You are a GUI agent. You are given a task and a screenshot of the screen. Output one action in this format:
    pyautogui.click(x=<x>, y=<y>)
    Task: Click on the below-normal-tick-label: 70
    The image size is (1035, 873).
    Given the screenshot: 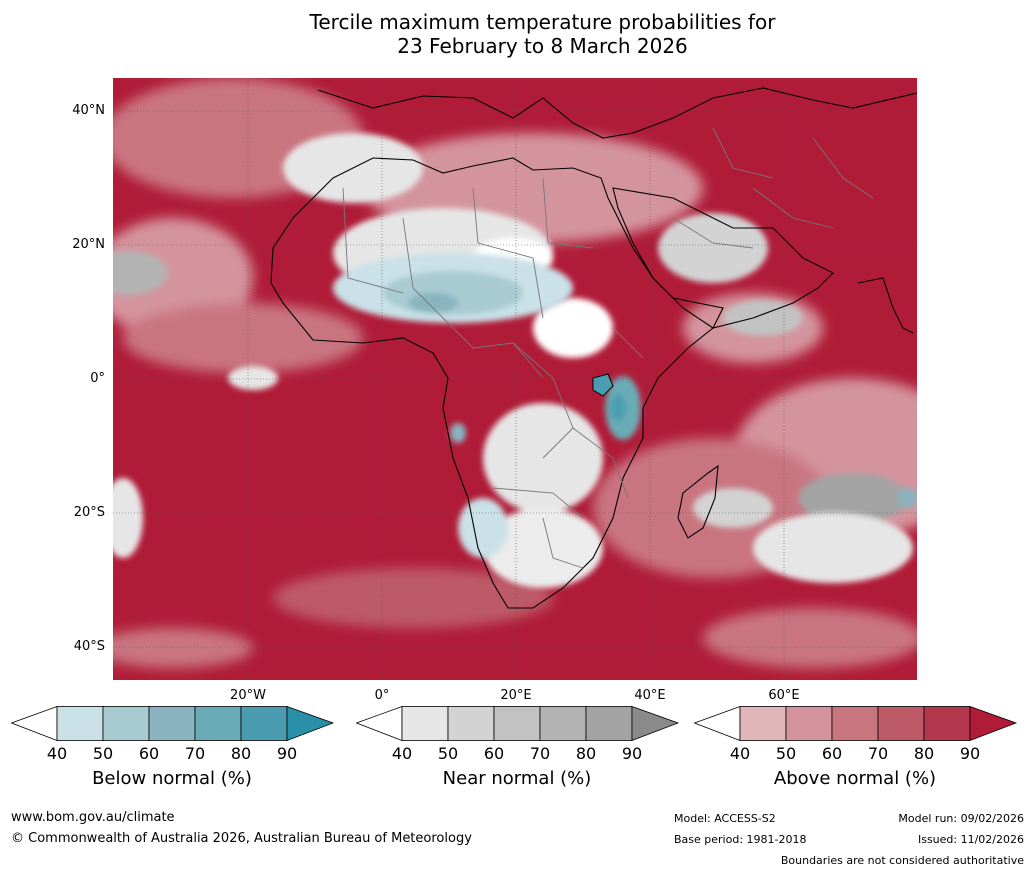 What is the action you would take?
    pyautogui.click(x=195, y=753)
    